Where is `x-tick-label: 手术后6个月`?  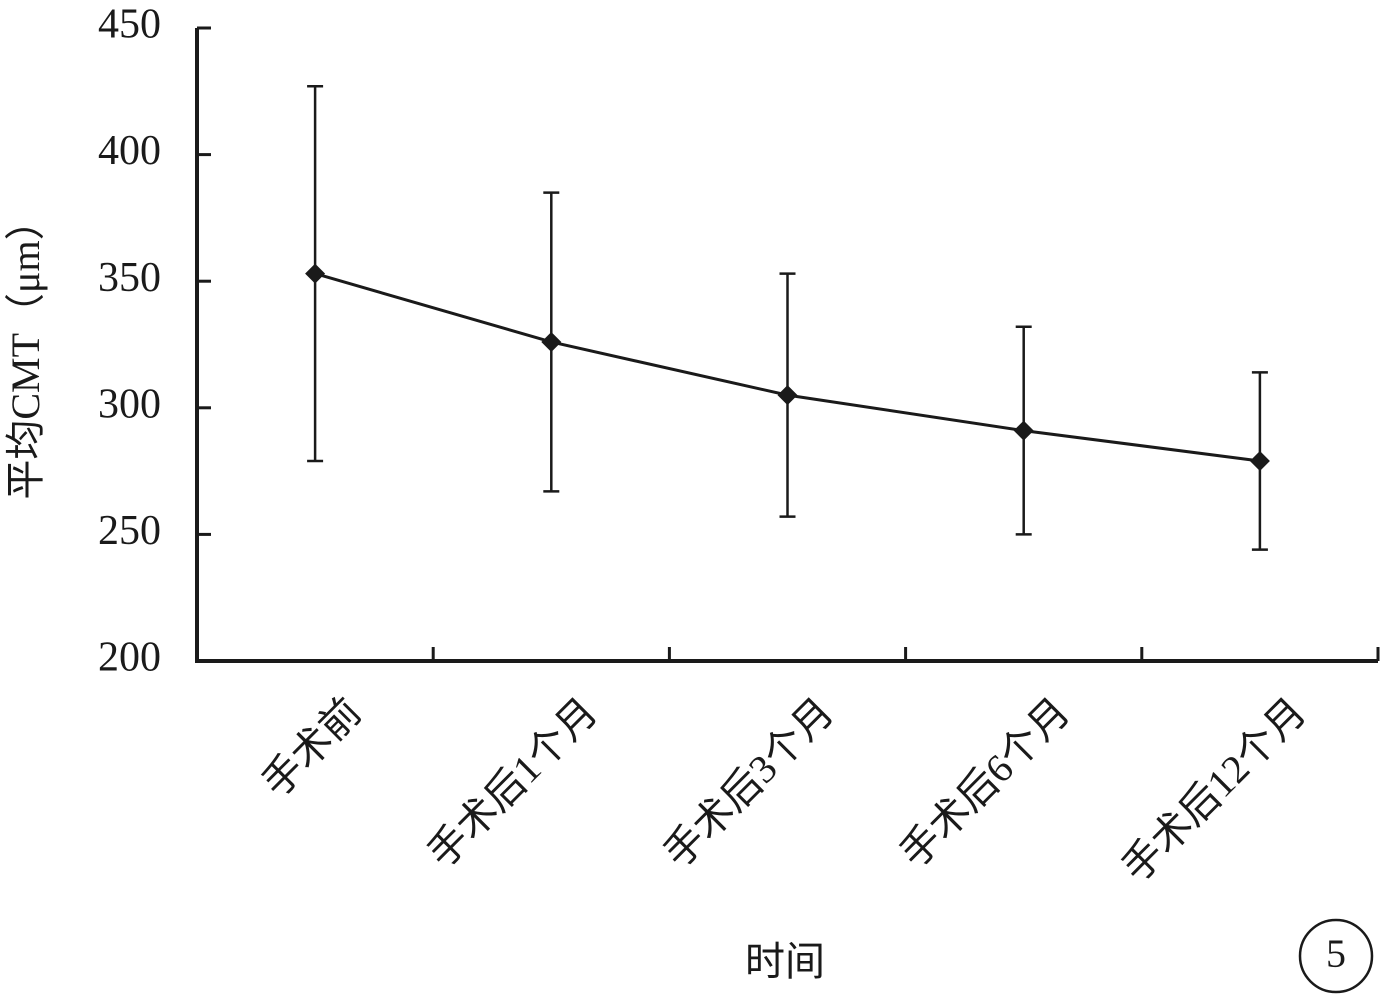
x-tick-label: 手术后6个月 is located at coordinates (984, 782).